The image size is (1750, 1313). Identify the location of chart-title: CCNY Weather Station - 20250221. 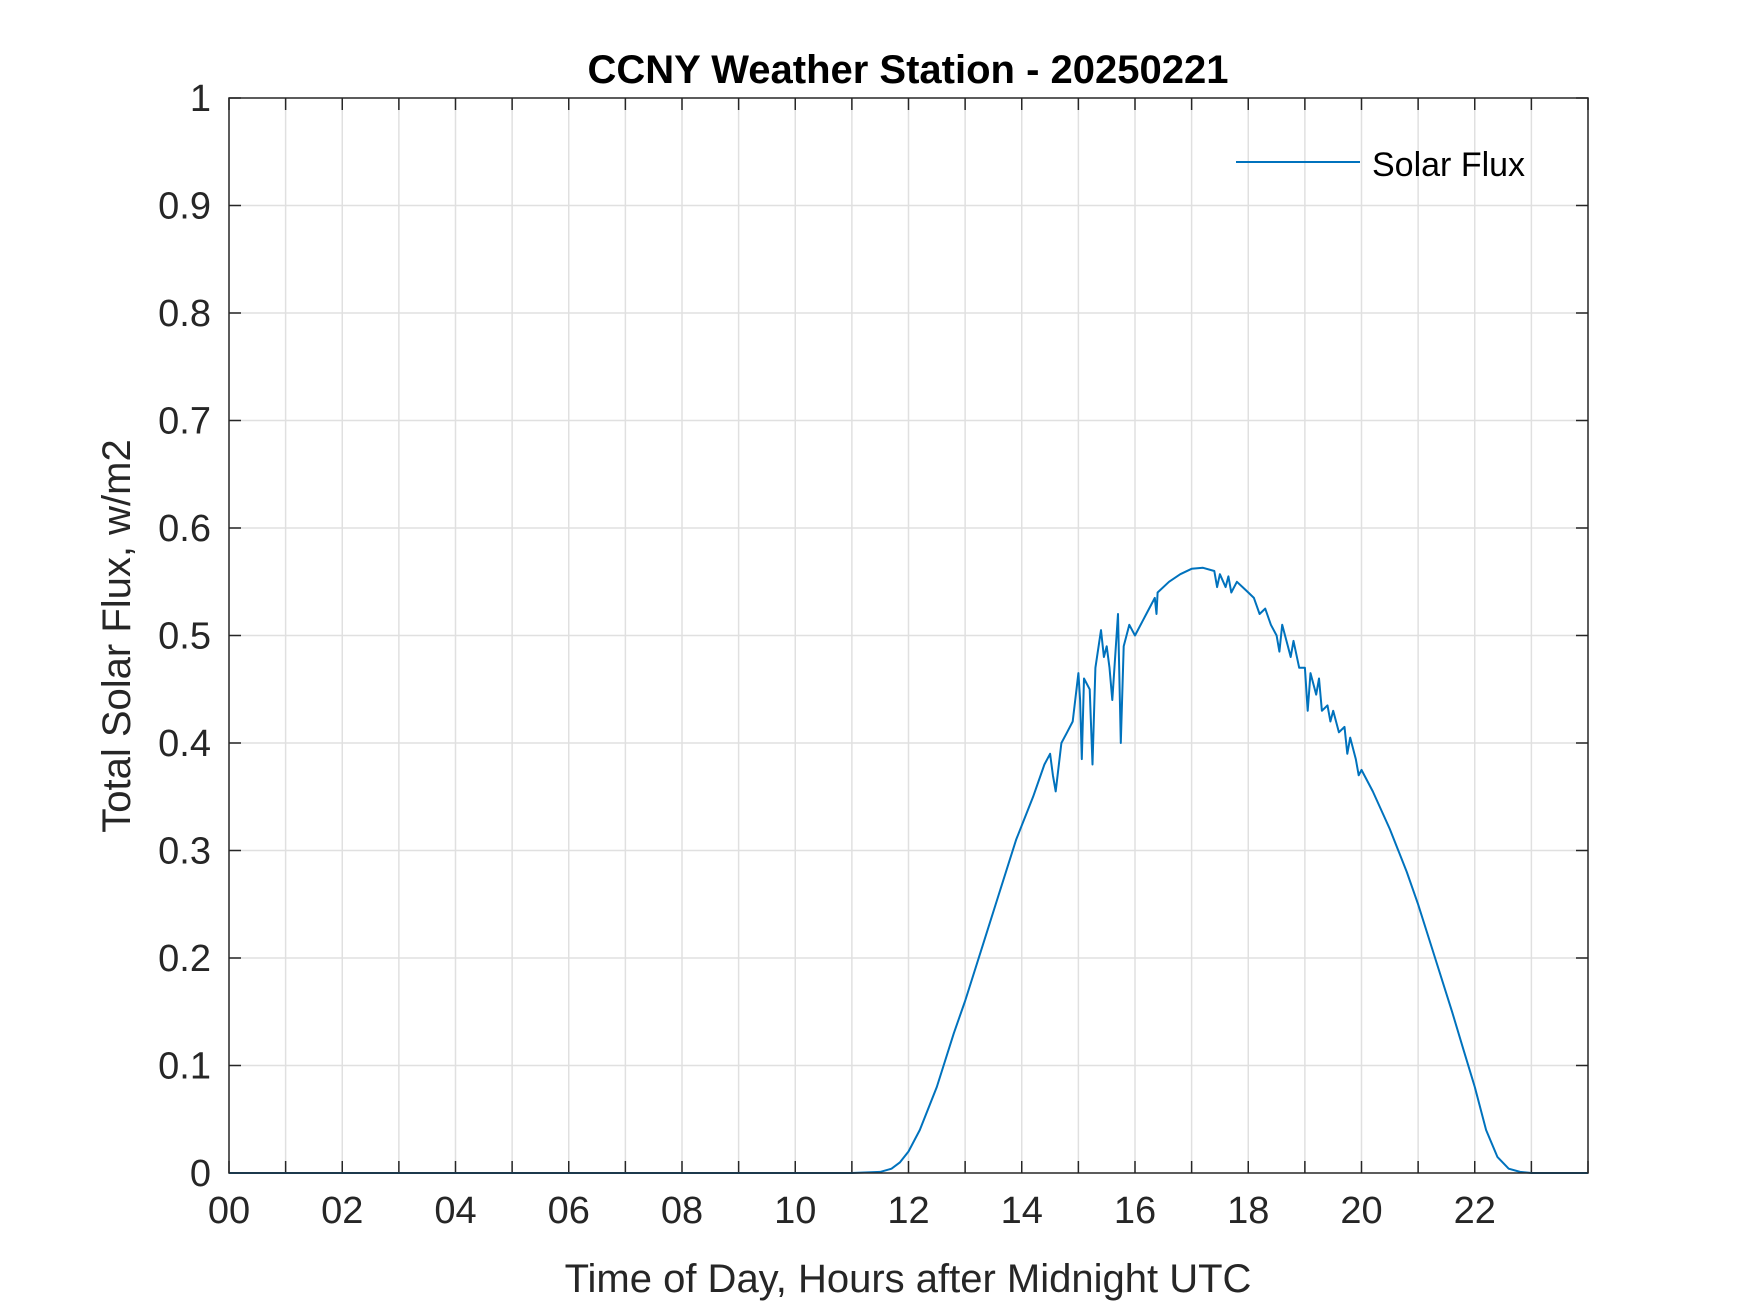
(908, 70).